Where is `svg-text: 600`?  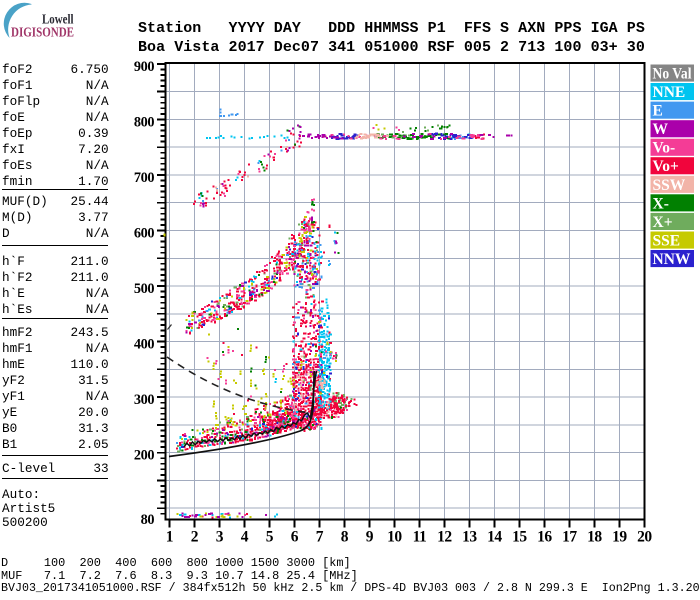
svg-text: 600 is located at coordinates (144, 234).